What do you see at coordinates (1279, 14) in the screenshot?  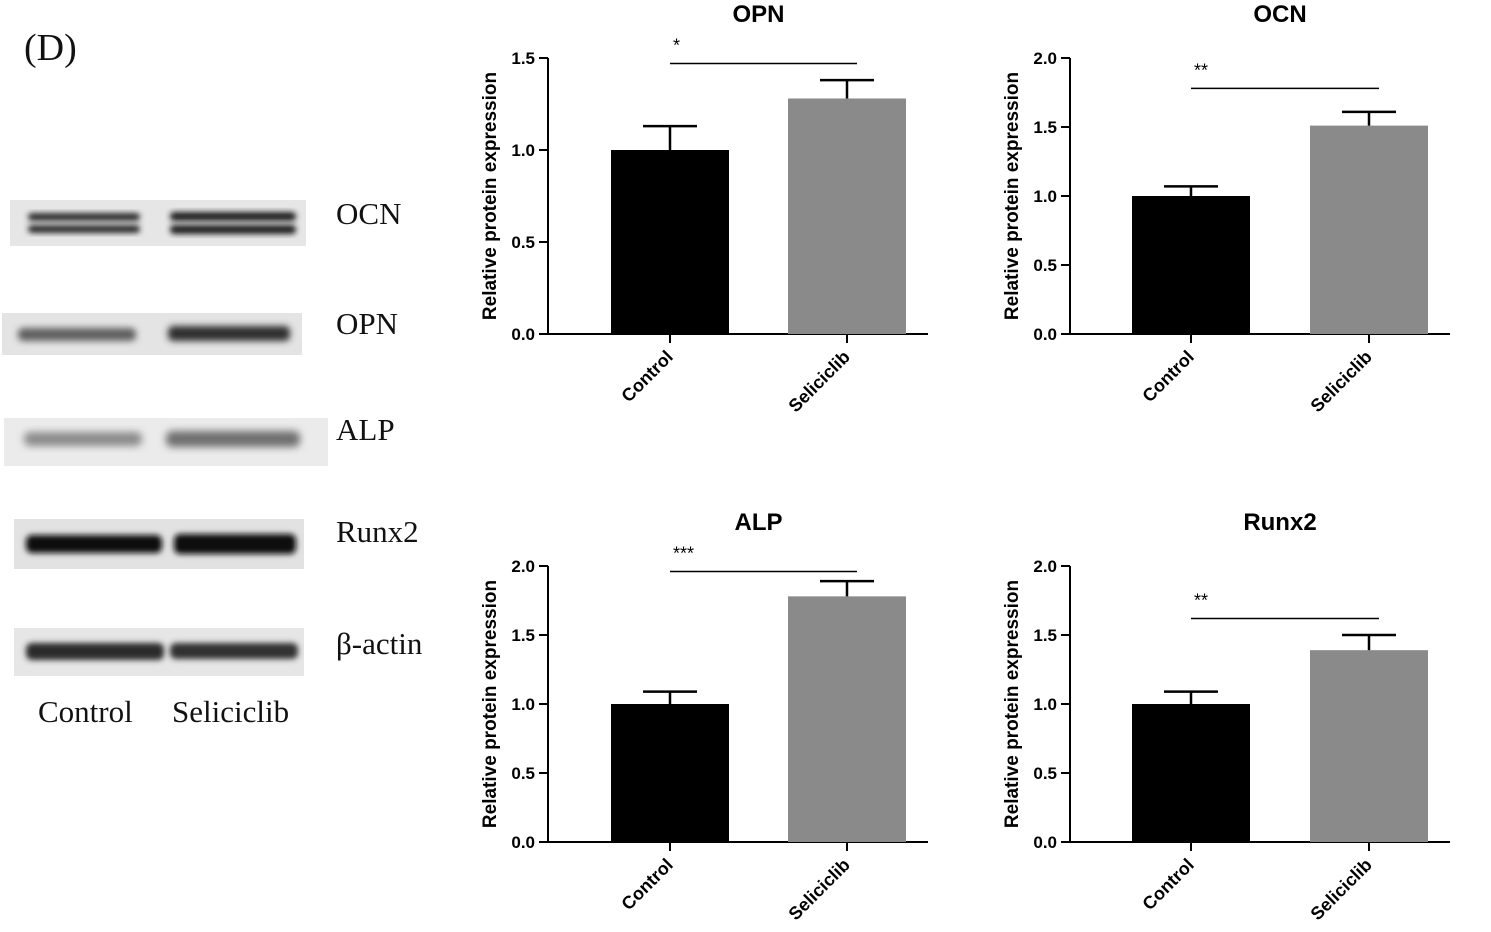 I see `chart-title: OCN` at bounding box center [1279, 14].